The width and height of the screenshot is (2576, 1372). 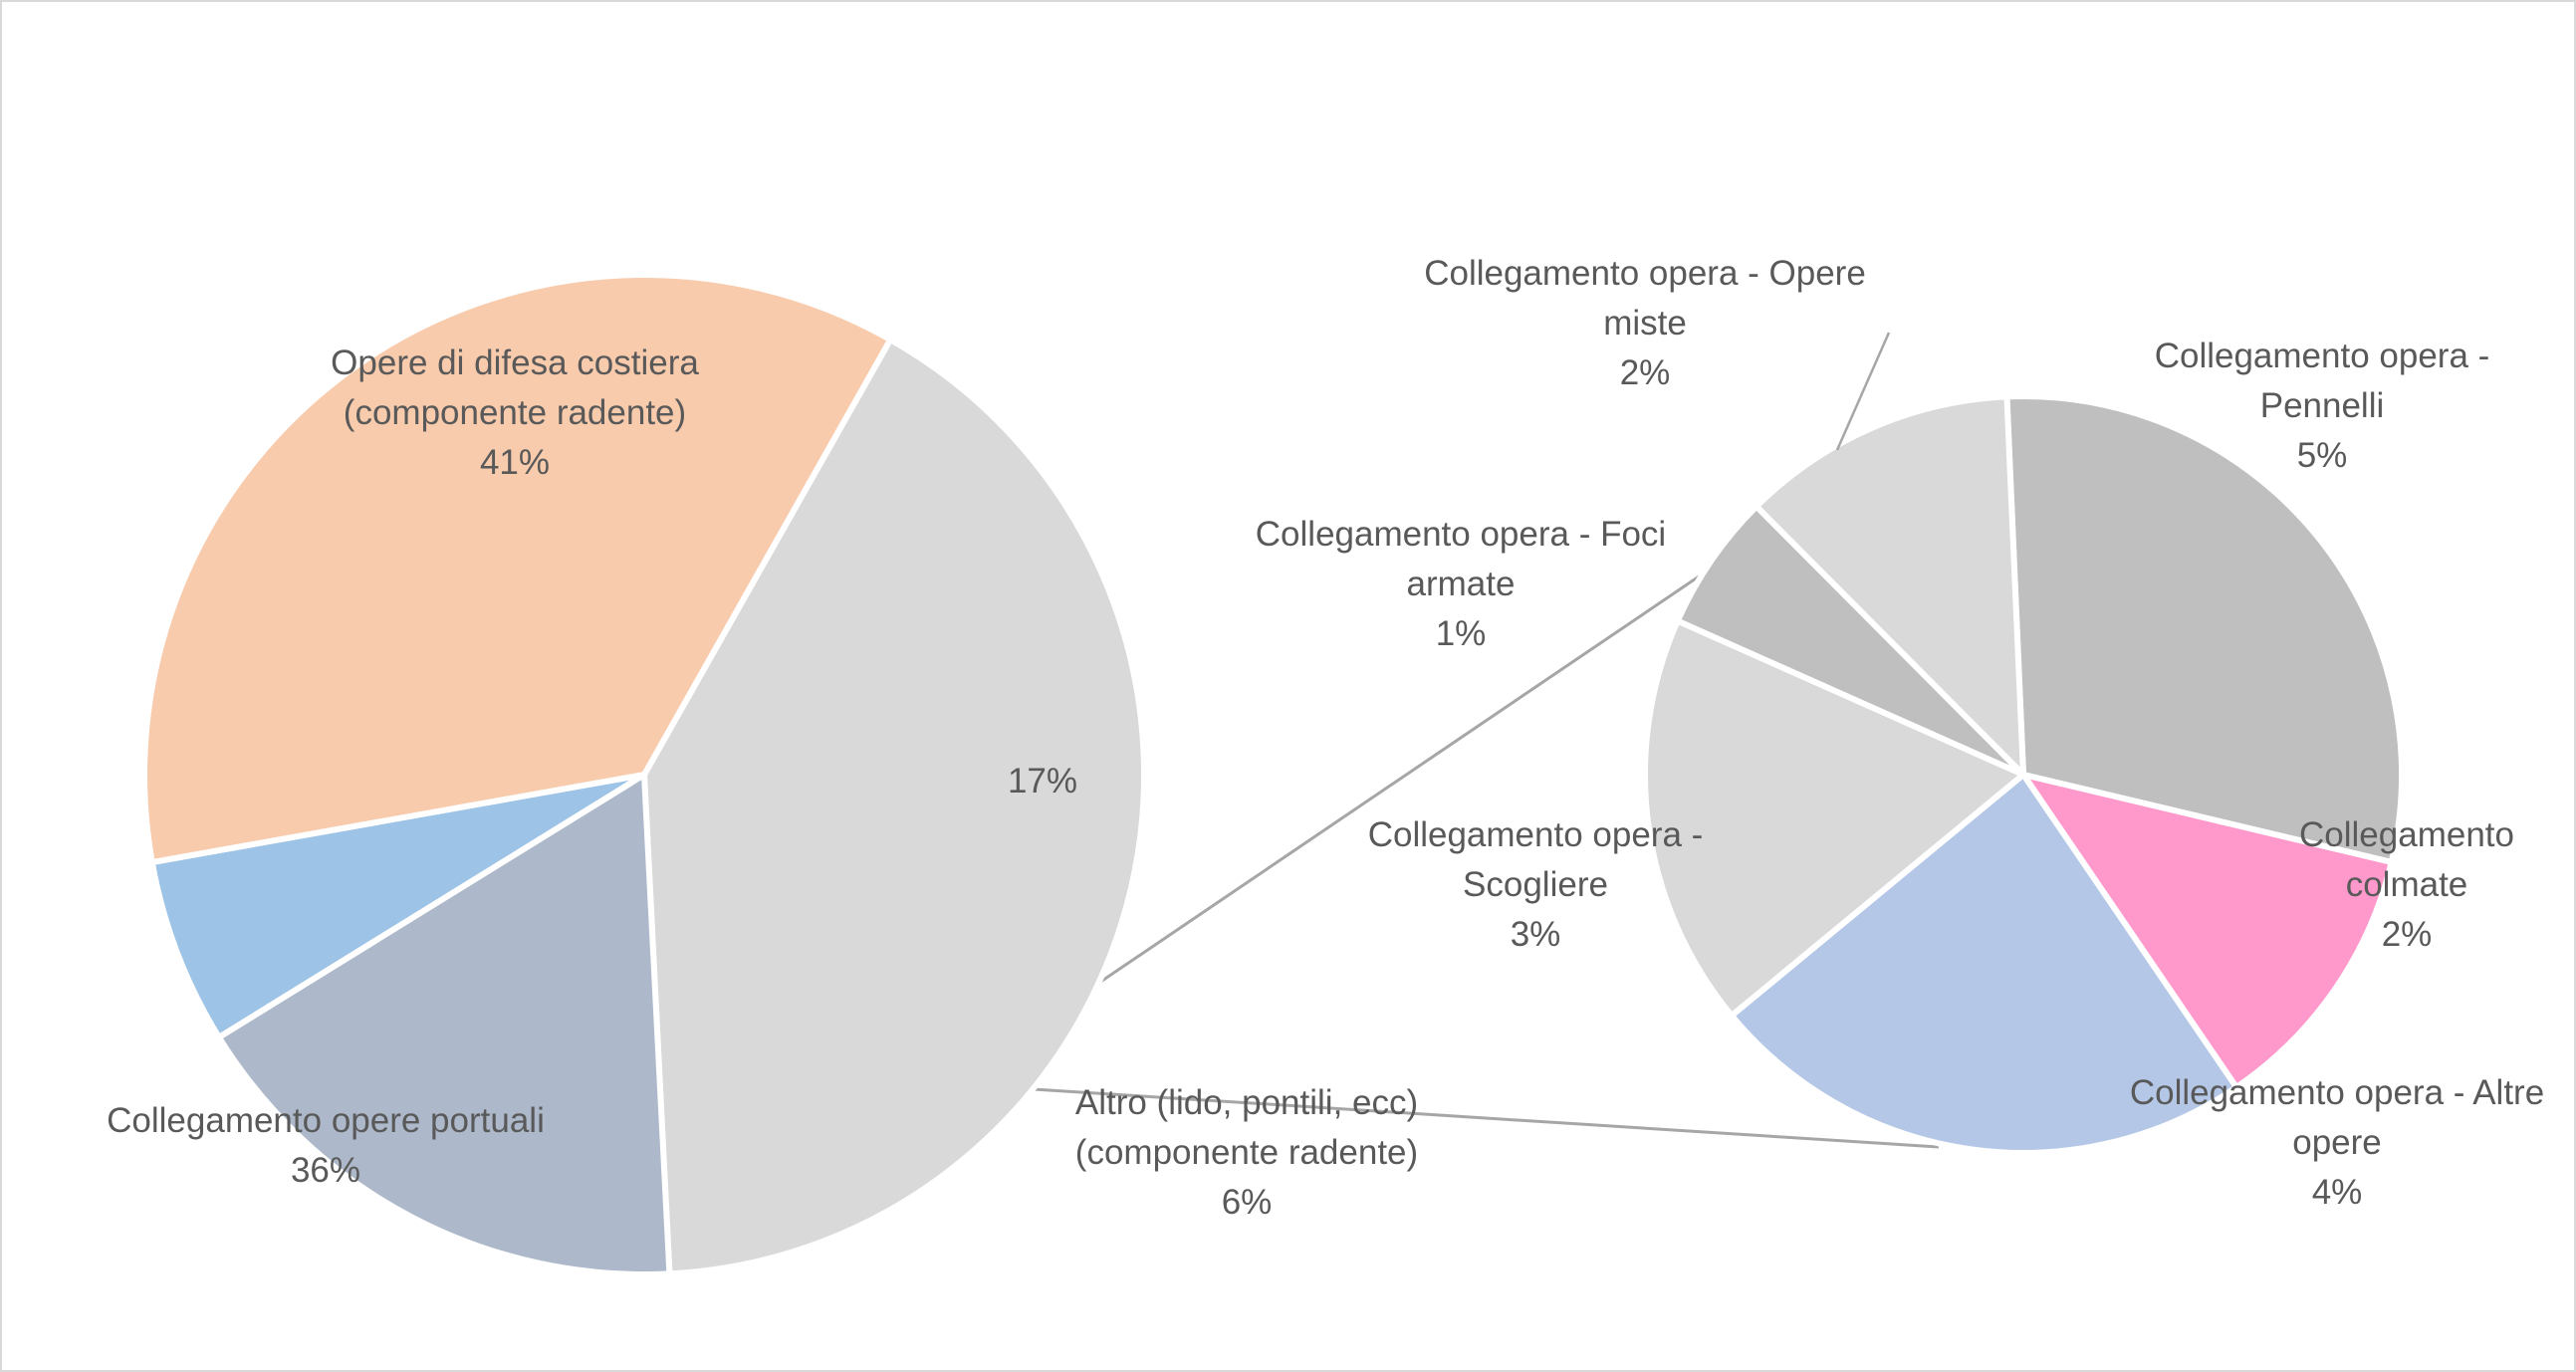 What do you see at coordinates (1536, 884) in the screenshot?
I see `secondary-label-collegamento-opera-scogliere: Collegamento opera -Scogliere 3%` at bounding box center [1536, 884].